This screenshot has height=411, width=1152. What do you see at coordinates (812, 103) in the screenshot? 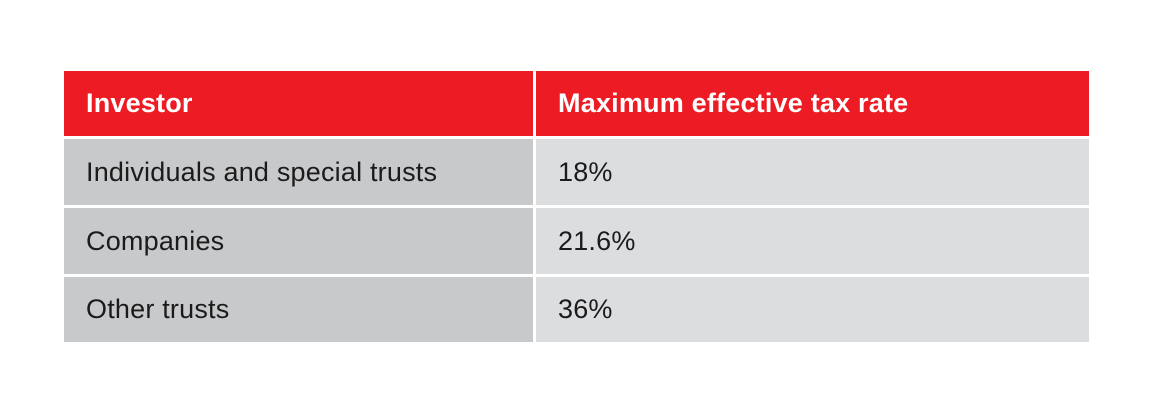
I see `header-max-effective-tax-rate: Maximum effective tax rate` at bounding box center [812, 103].